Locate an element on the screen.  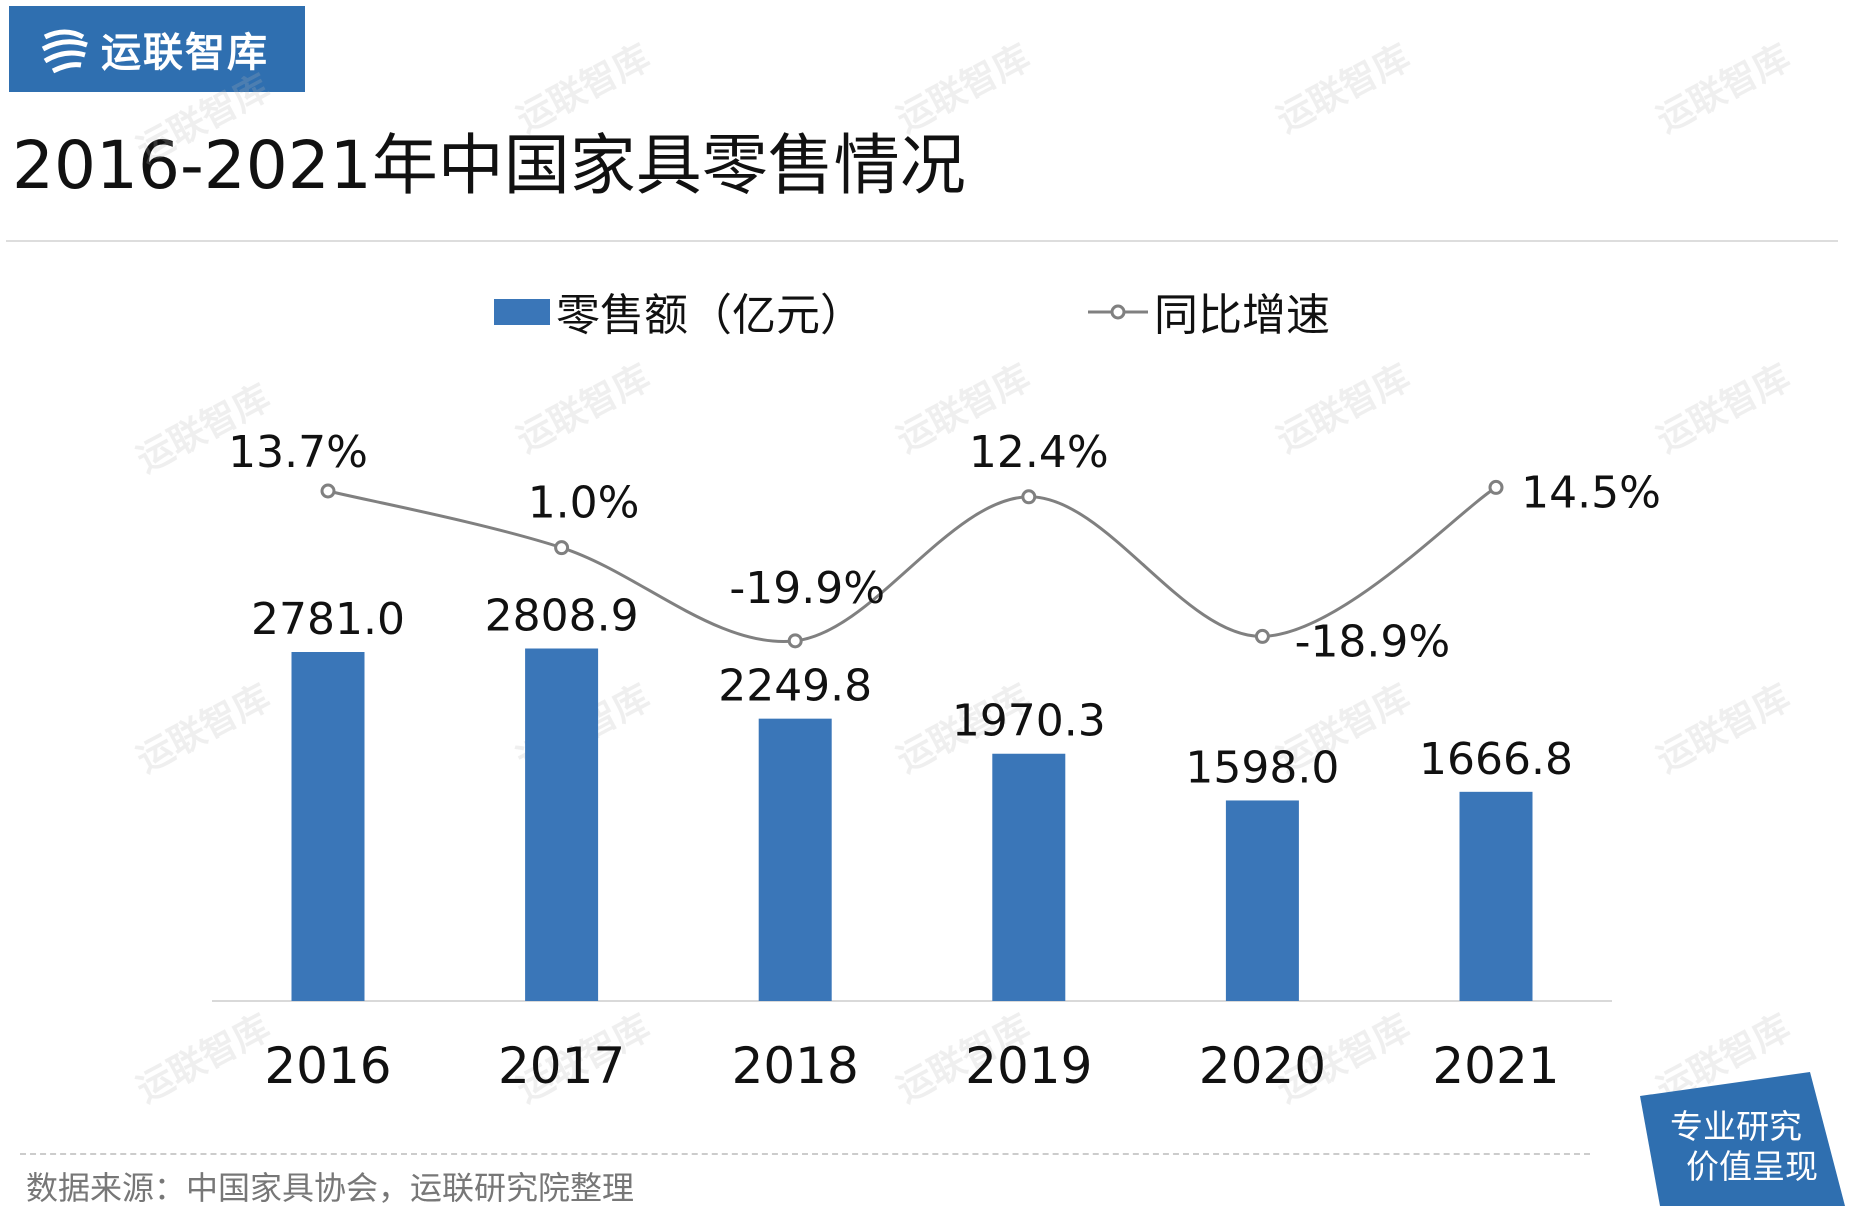
bar-label-2016: 2781.0 is located at coordinates (328, 619).